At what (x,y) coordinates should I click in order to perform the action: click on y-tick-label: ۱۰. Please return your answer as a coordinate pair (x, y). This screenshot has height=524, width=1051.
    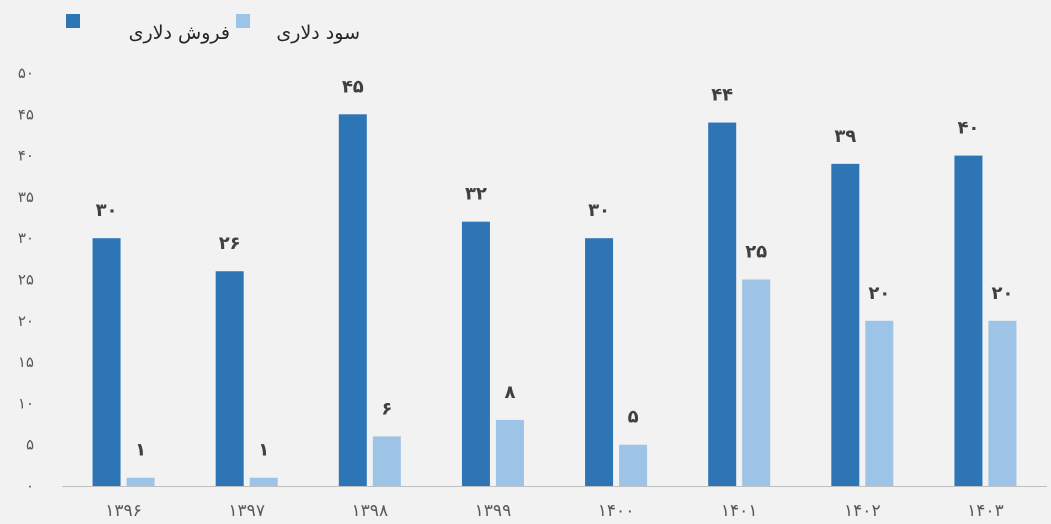
    Looking at the image, I should click on (26, 403).